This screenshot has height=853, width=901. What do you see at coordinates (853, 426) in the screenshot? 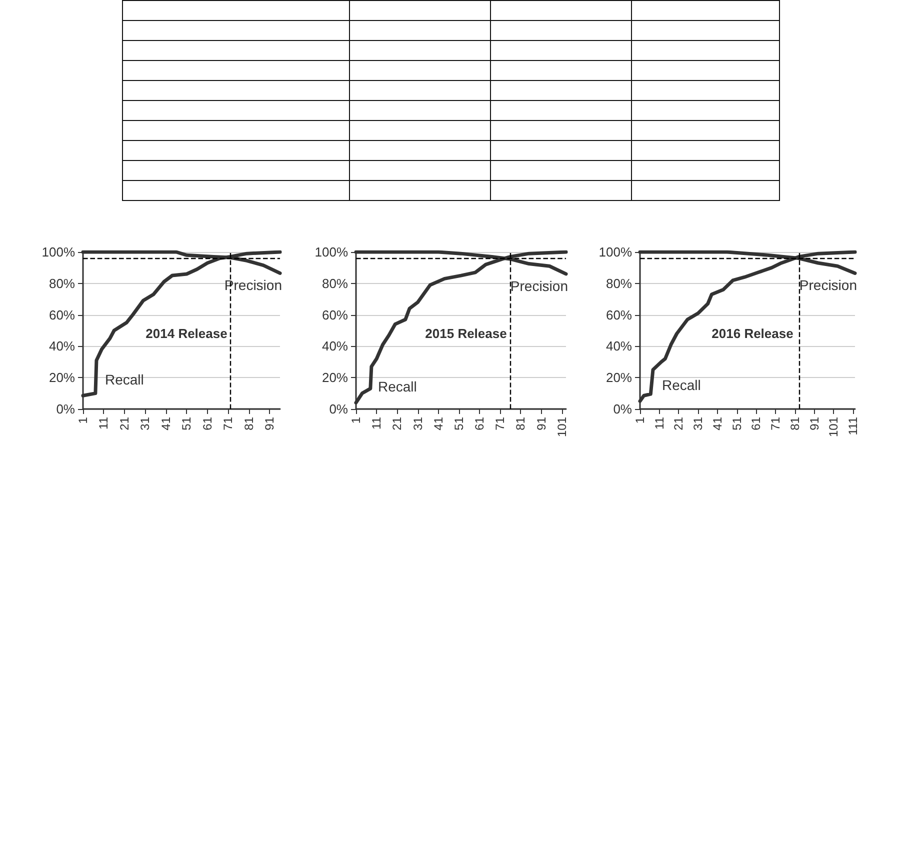
I see `x-tick-label: 111` at bounding box center [853, 426].